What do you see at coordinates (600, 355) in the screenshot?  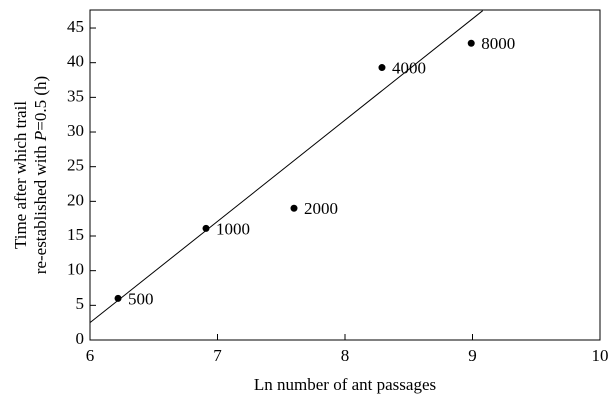 I see `x-tick-label: 10` at bounding box center [600, 355].